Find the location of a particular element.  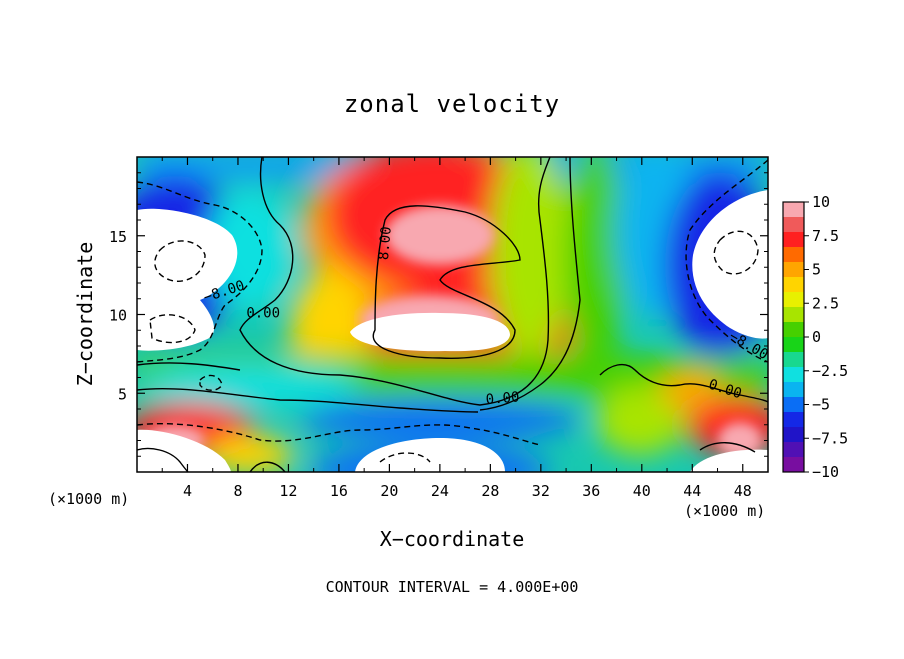

colorbar: 10 7.5 5 2.5 0 −2.5 −5 −7.5 −10 is located at coordinates (815, 337).